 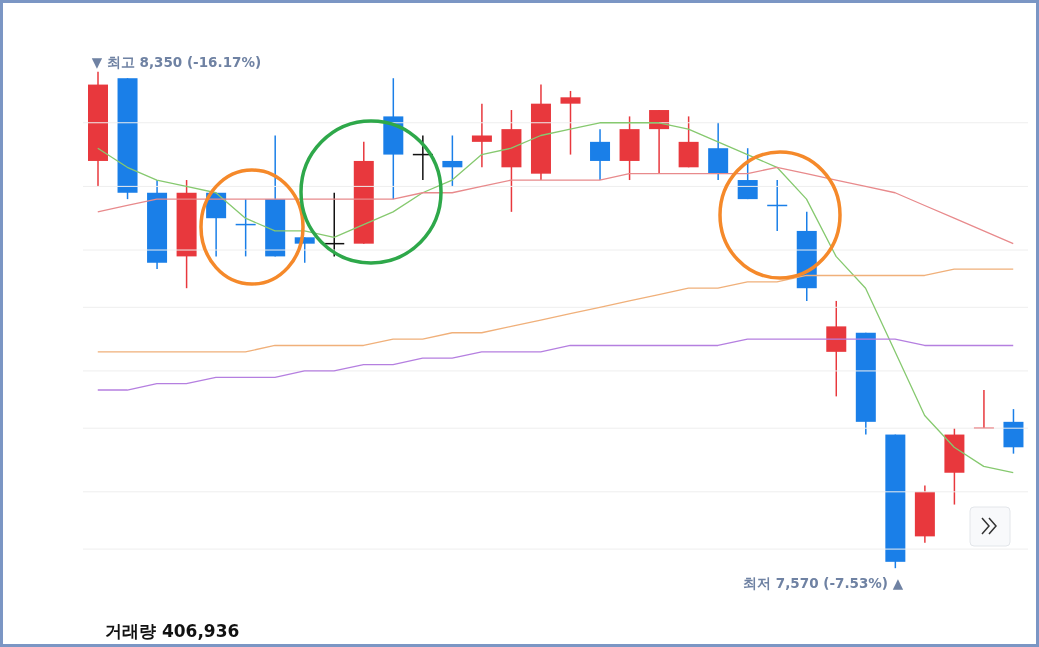 I want to click on text: ▼ 최고 8,350 (-16.17%), so click(x=176, y=61).